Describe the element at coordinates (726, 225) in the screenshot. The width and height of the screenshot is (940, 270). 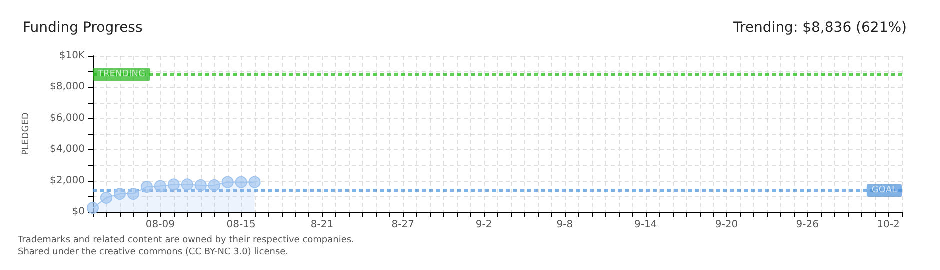
I see `x-tick-label: 9-20` at that location.